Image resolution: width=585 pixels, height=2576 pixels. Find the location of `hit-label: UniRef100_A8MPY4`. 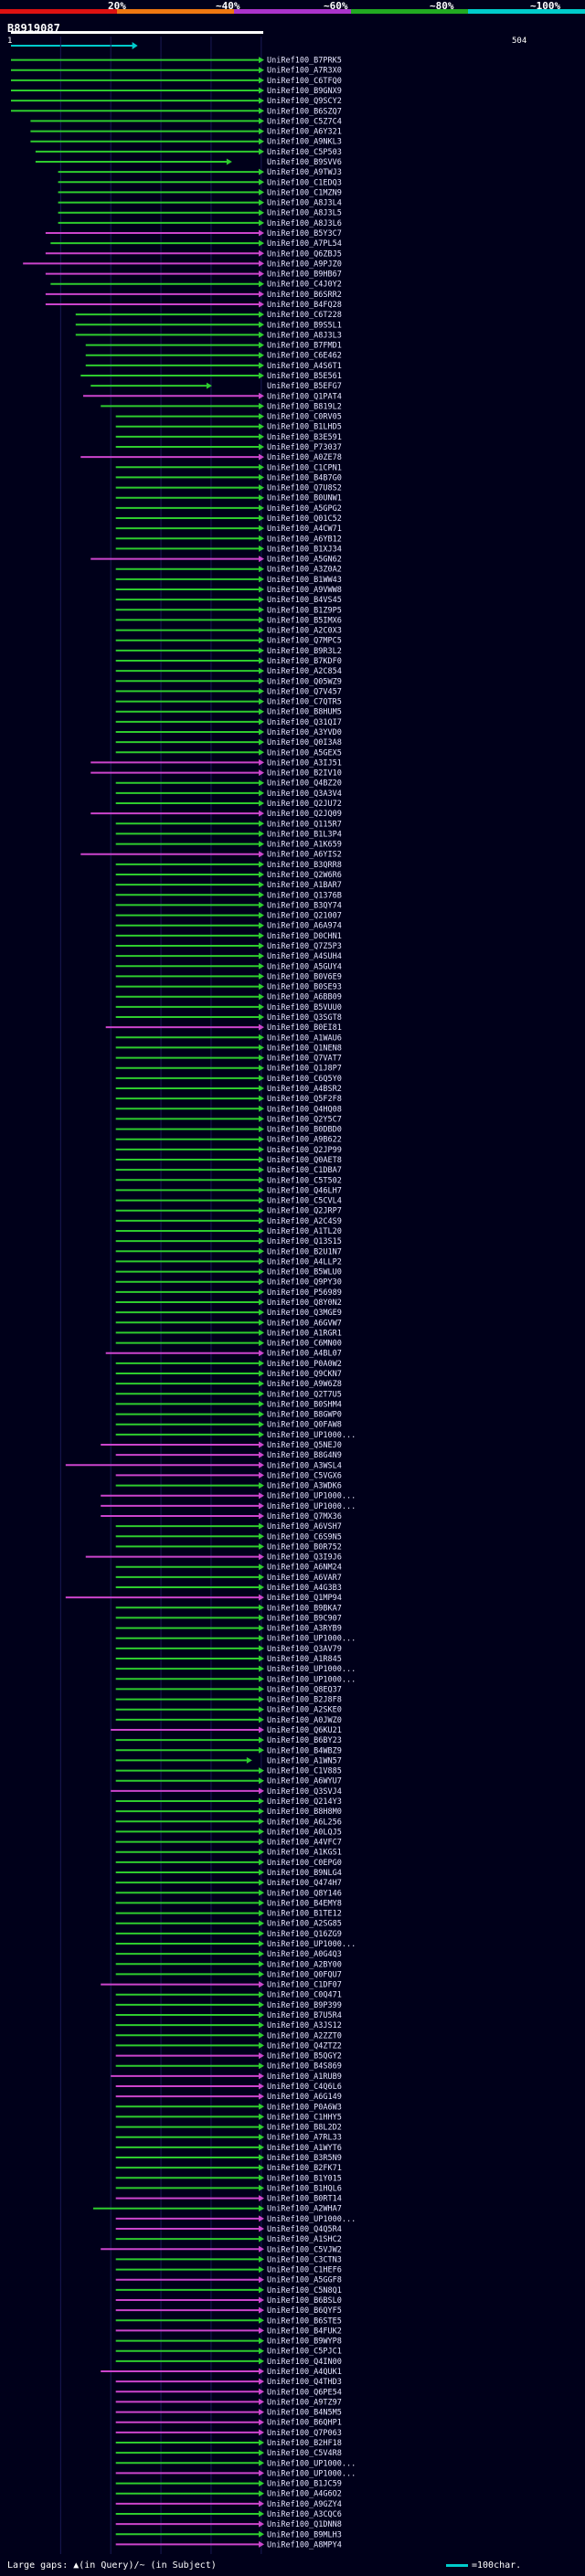

hit-label: UniRef100_A8MPY4 is located at coordinates (304, 2544).